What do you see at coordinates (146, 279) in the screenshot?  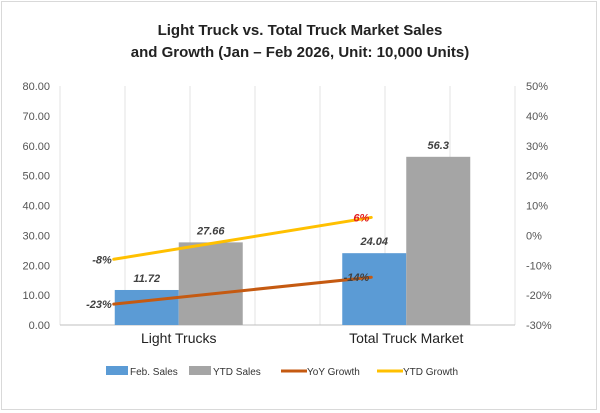 I see `bar-data-label: 11.72` at bounding box center [146, 279].